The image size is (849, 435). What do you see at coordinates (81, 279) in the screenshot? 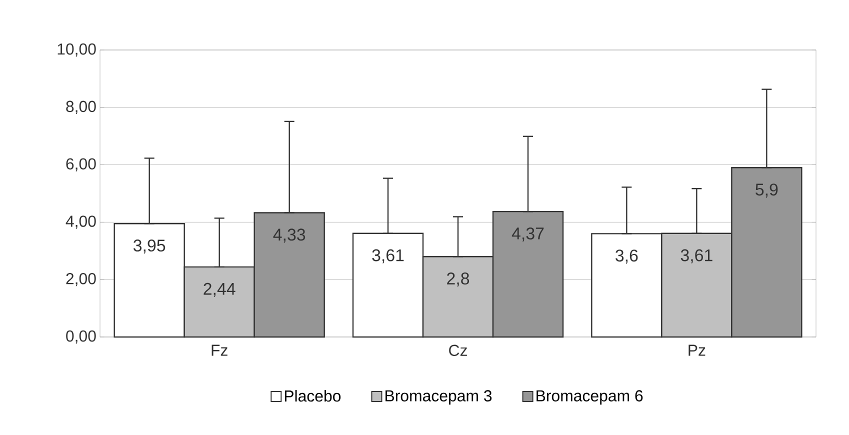
I see `y-tick-label: 2,00` at bounding box center [81, 279].